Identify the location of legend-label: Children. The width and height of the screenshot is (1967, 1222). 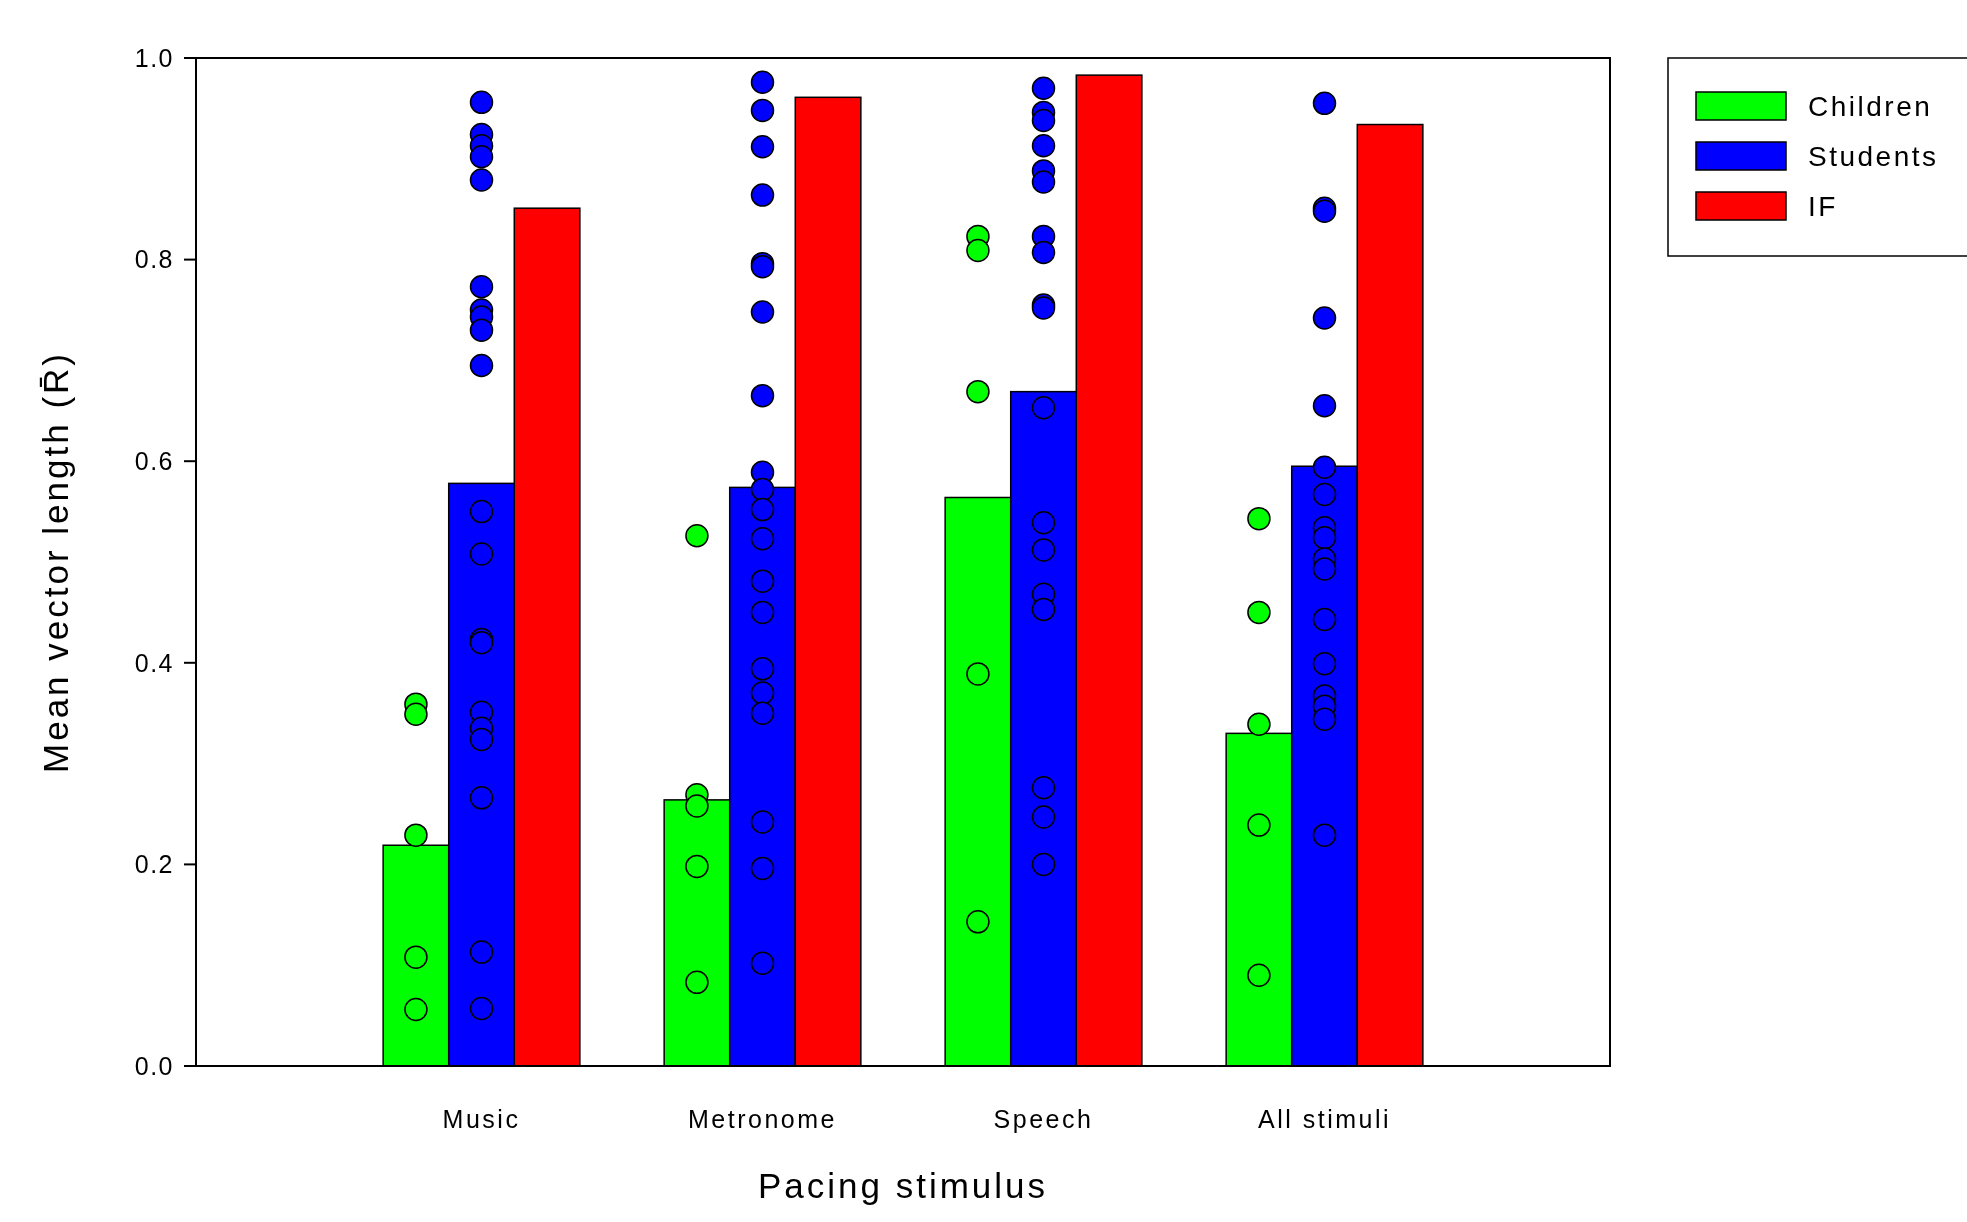
(1870, 106).